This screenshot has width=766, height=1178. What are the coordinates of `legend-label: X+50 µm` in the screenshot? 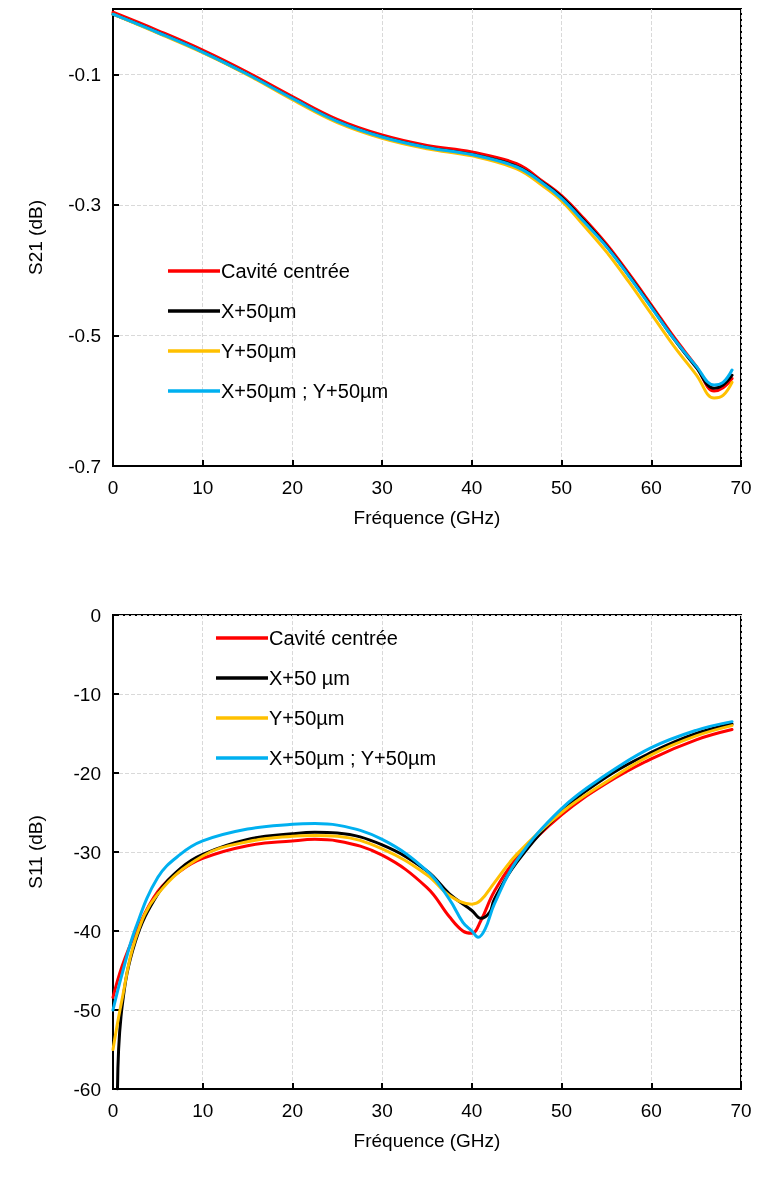 It's located at (310, 678).